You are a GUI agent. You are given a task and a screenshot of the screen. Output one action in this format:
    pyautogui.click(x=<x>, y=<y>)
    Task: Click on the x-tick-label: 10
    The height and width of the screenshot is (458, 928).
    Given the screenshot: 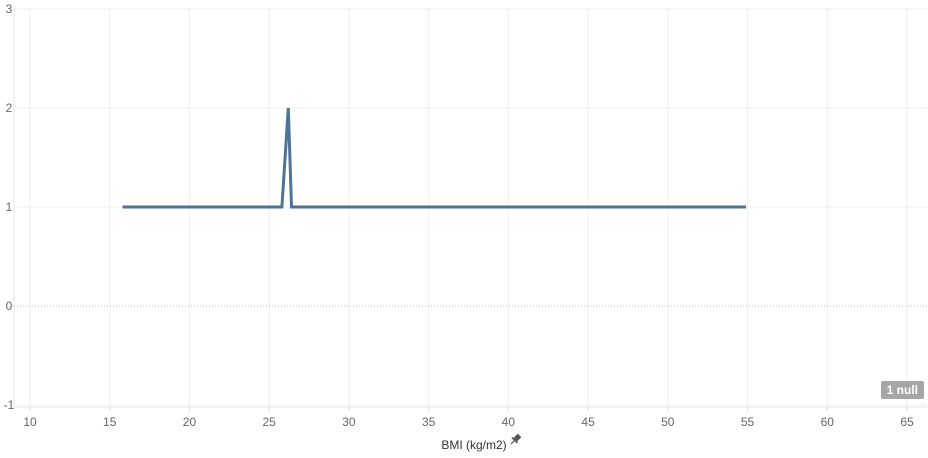 What is the action you would take?
    pyautogui.click(x=30, y=422)
    